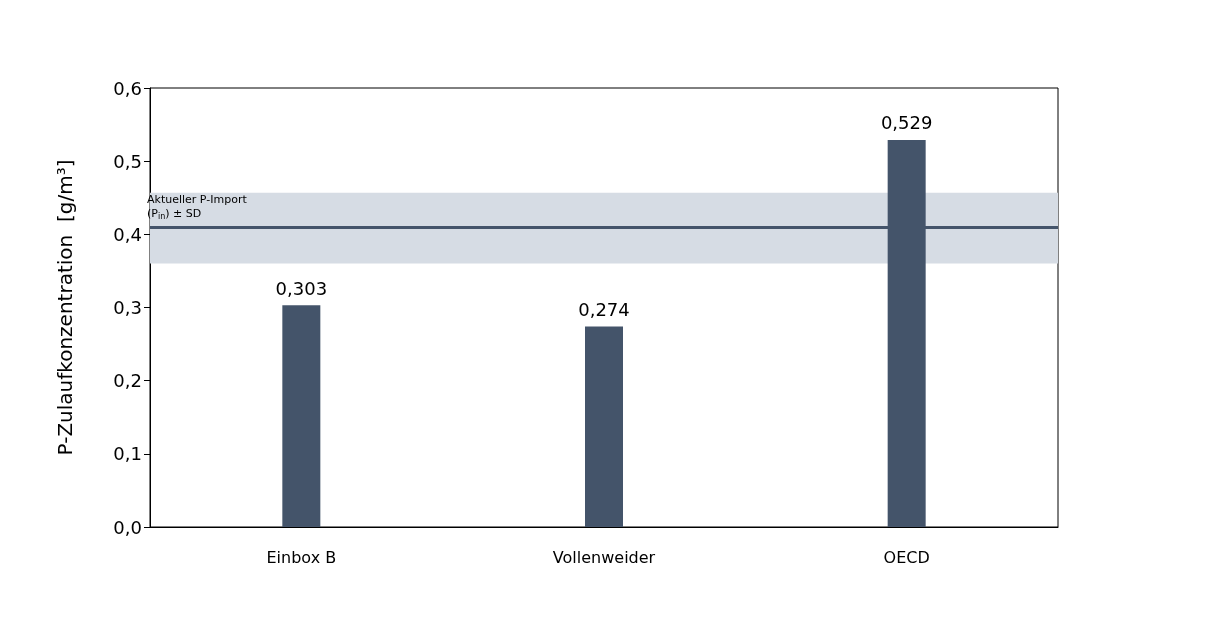 The width and height of the screenshot is (1210, 620). Describe the element at coordinates (604, 557) in the screenshot. I see `x-tick-label: Vollenweider` at that location.